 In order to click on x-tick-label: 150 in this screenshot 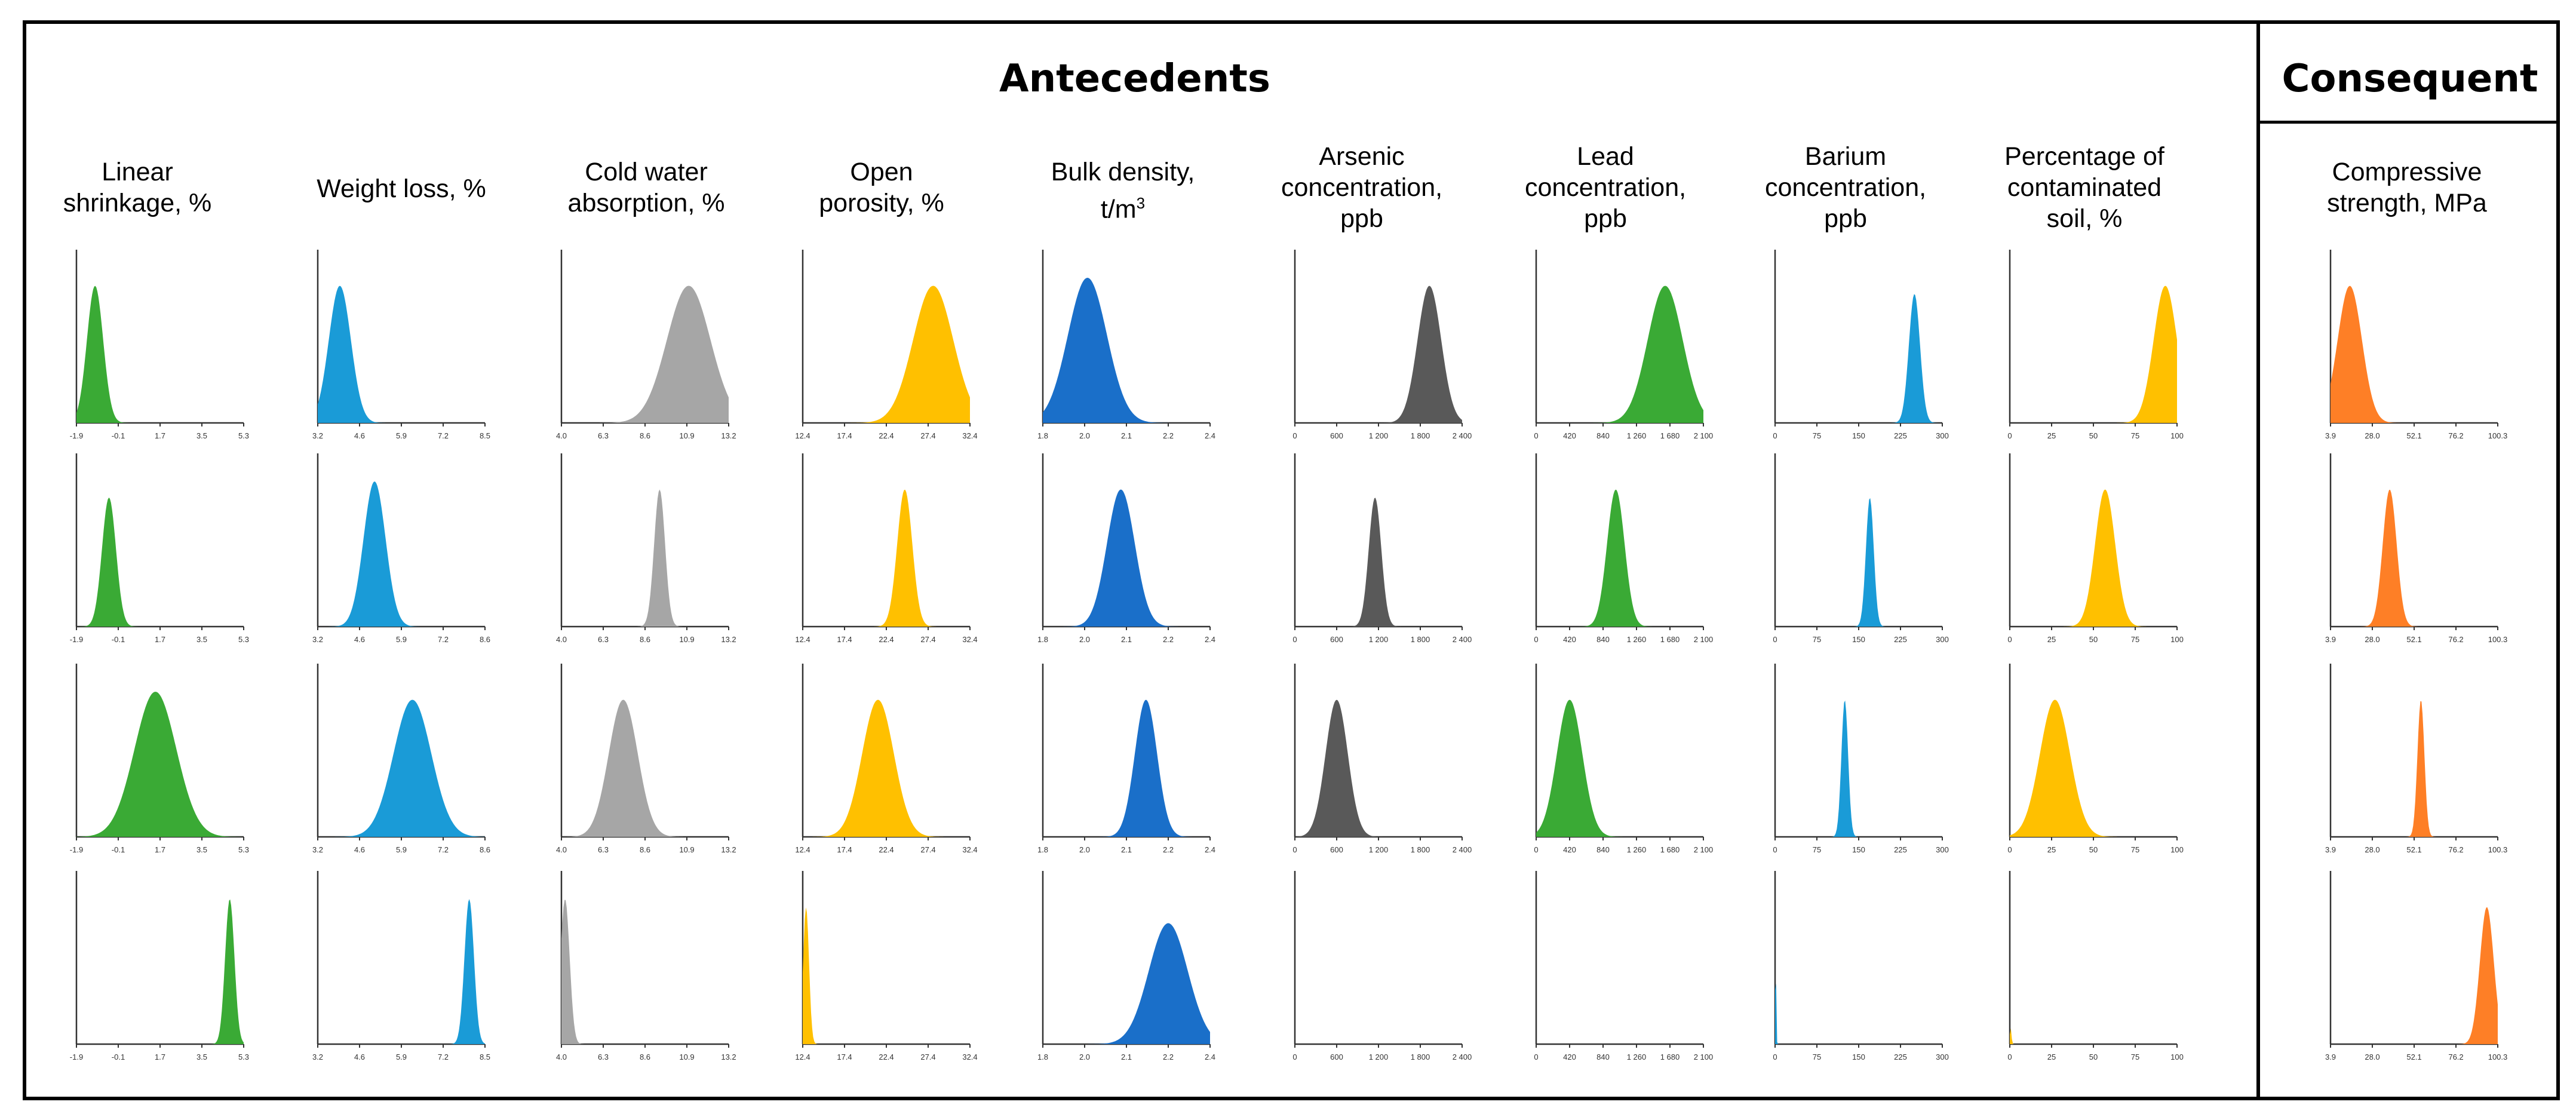, I will do `click(1858, 640)`.